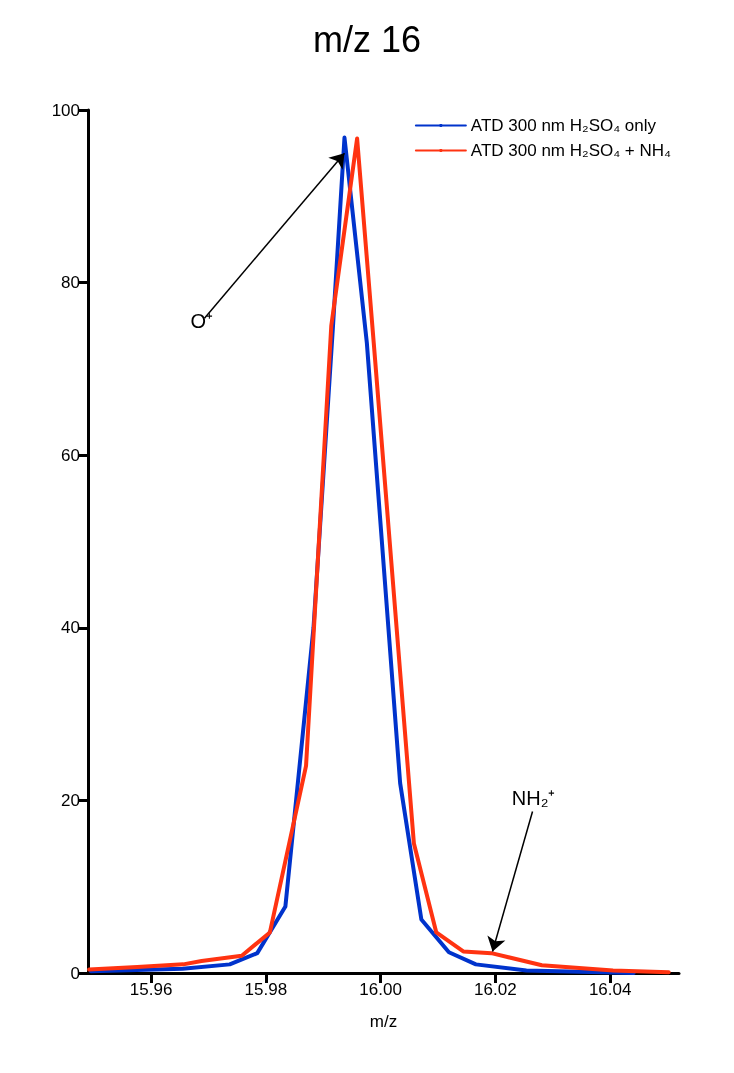  Describe the element at coordinates (151, 989) in the screenshot. I see `x-tick-label: 15.96` at that location.